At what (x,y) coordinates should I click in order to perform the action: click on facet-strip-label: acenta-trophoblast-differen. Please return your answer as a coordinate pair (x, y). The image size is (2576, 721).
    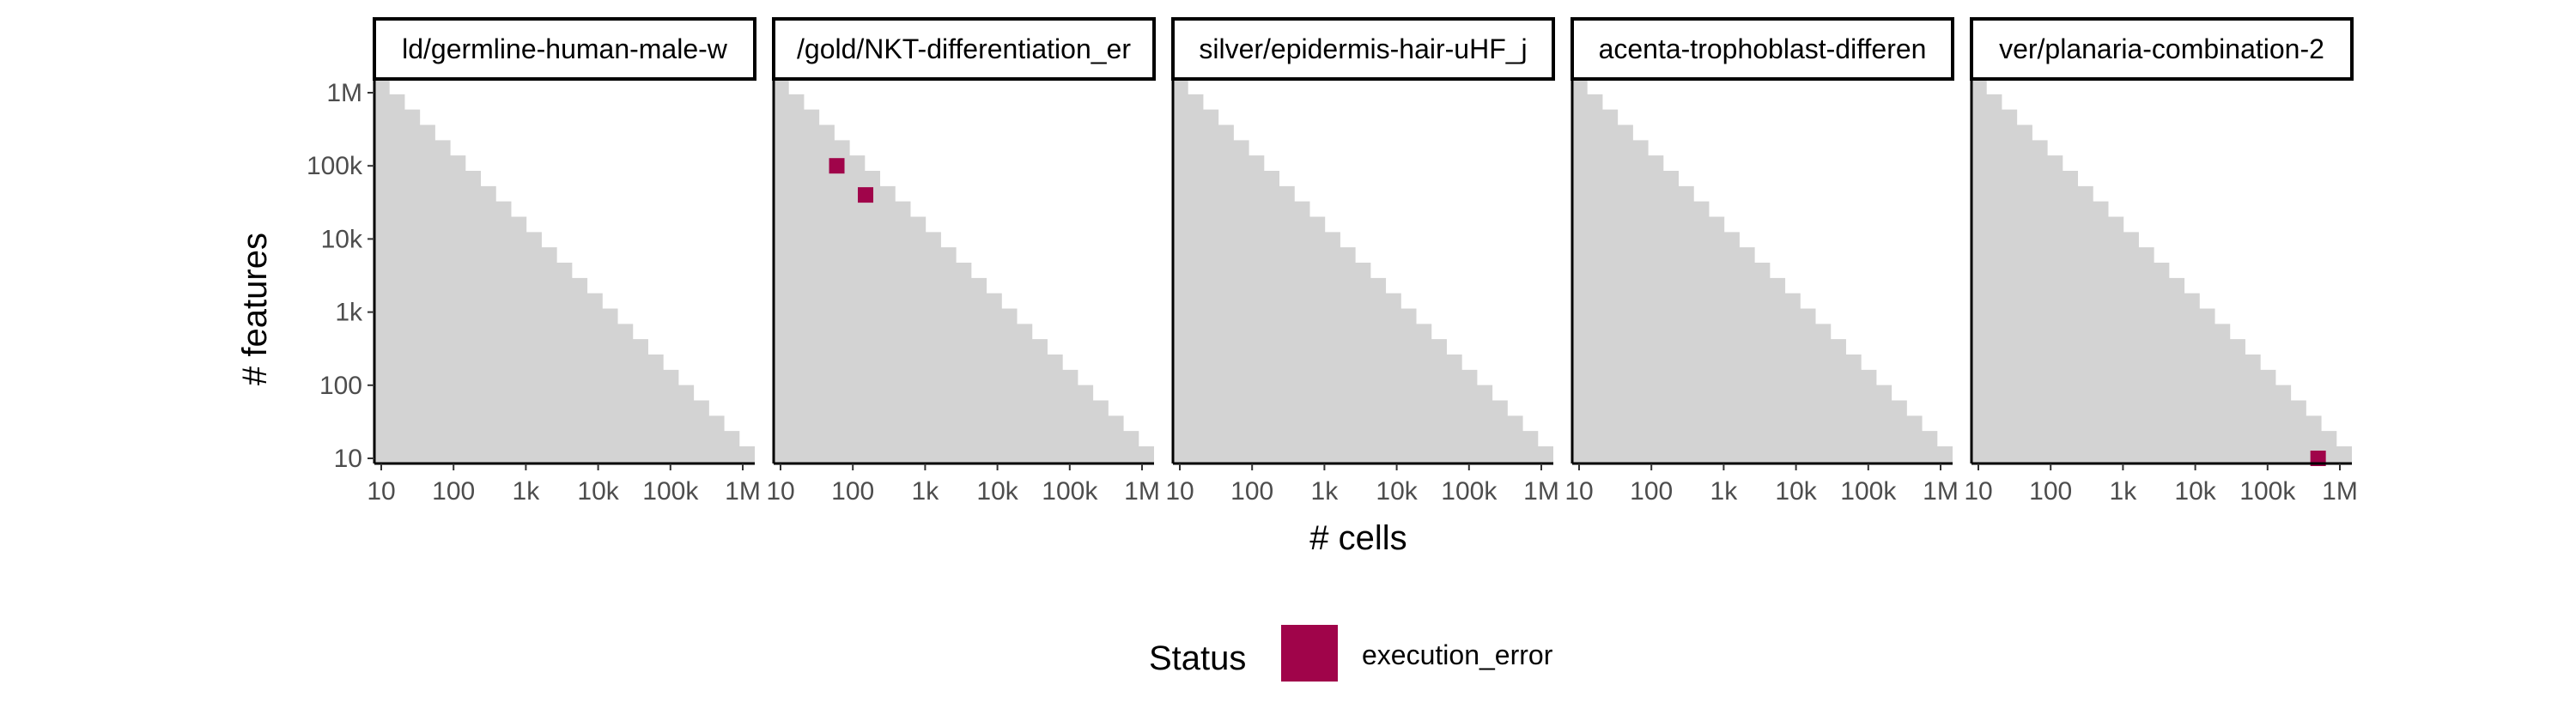
    Looking at the image, I should click on (1763, 48).